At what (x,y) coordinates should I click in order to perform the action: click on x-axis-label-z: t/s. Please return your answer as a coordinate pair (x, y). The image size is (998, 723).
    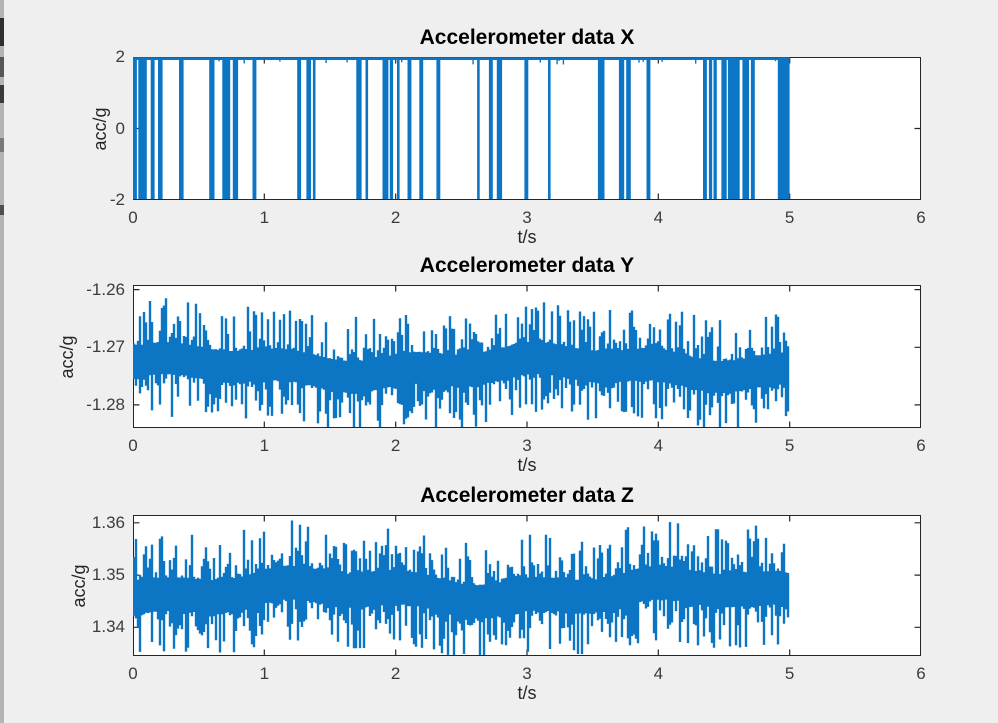
    Looking at the image, I should click on (527, 693).